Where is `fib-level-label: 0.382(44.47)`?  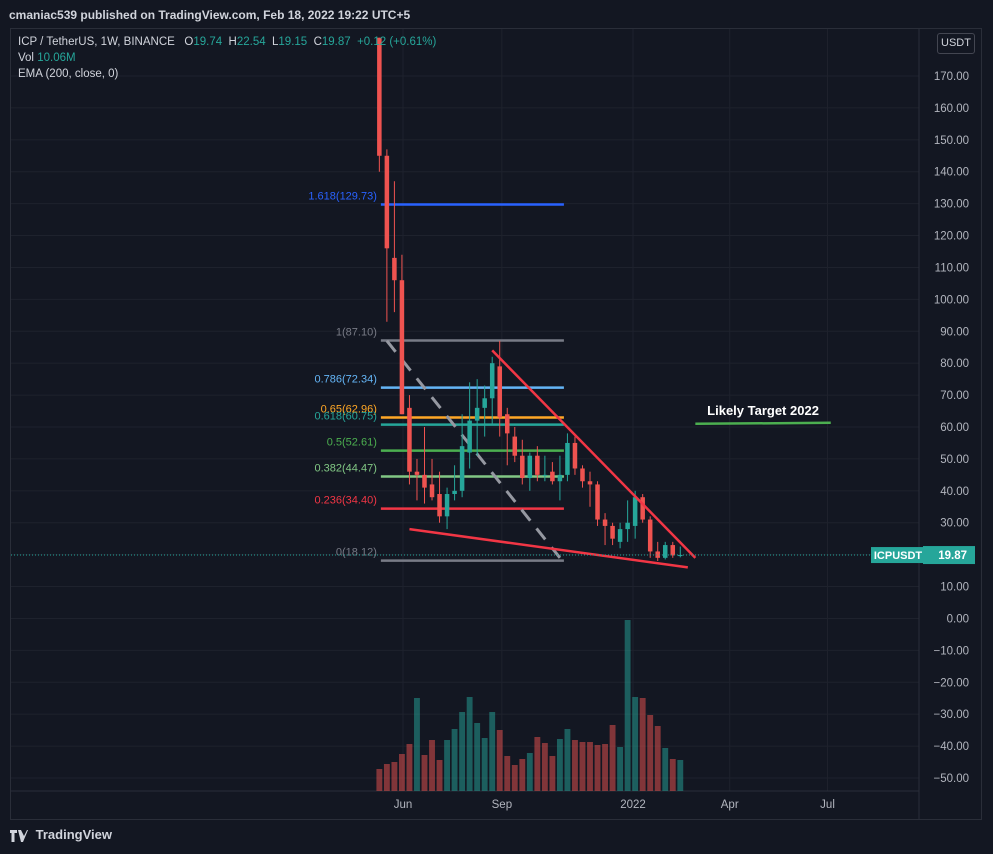 fib-level-label: 0.382(44.47) is located at coordinates (345, 469).